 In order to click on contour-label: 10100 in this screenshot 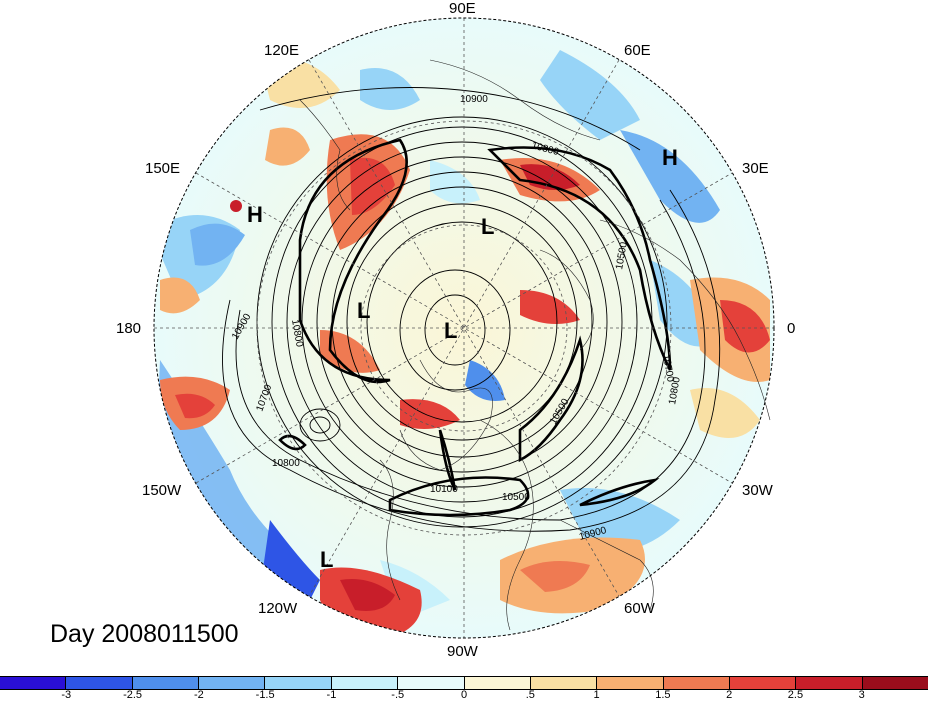, I will do `click(444, 489)`.